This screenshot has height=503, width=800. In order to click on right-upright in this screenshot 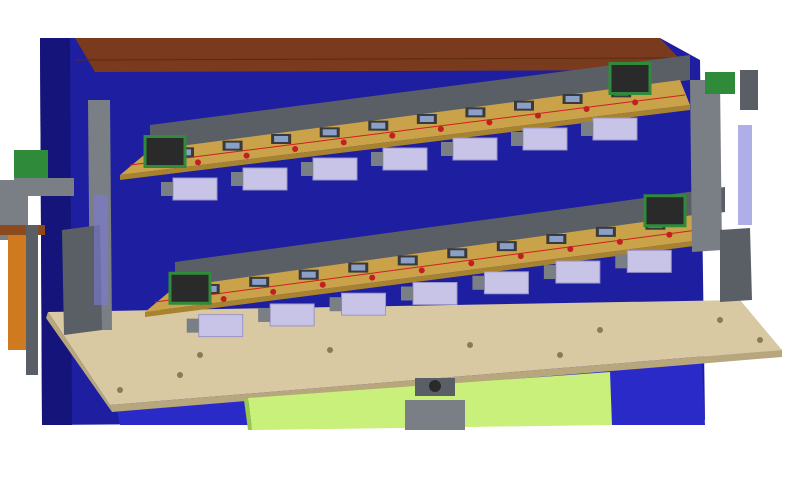, I will do `click(724, 186)`.